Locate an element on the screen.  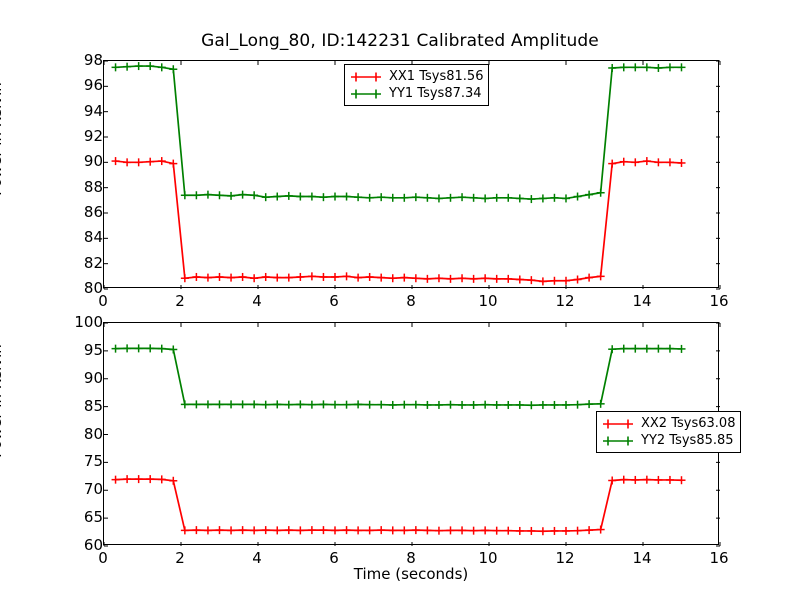
y-tick-label: 95 is located at coordinates (93, 349).